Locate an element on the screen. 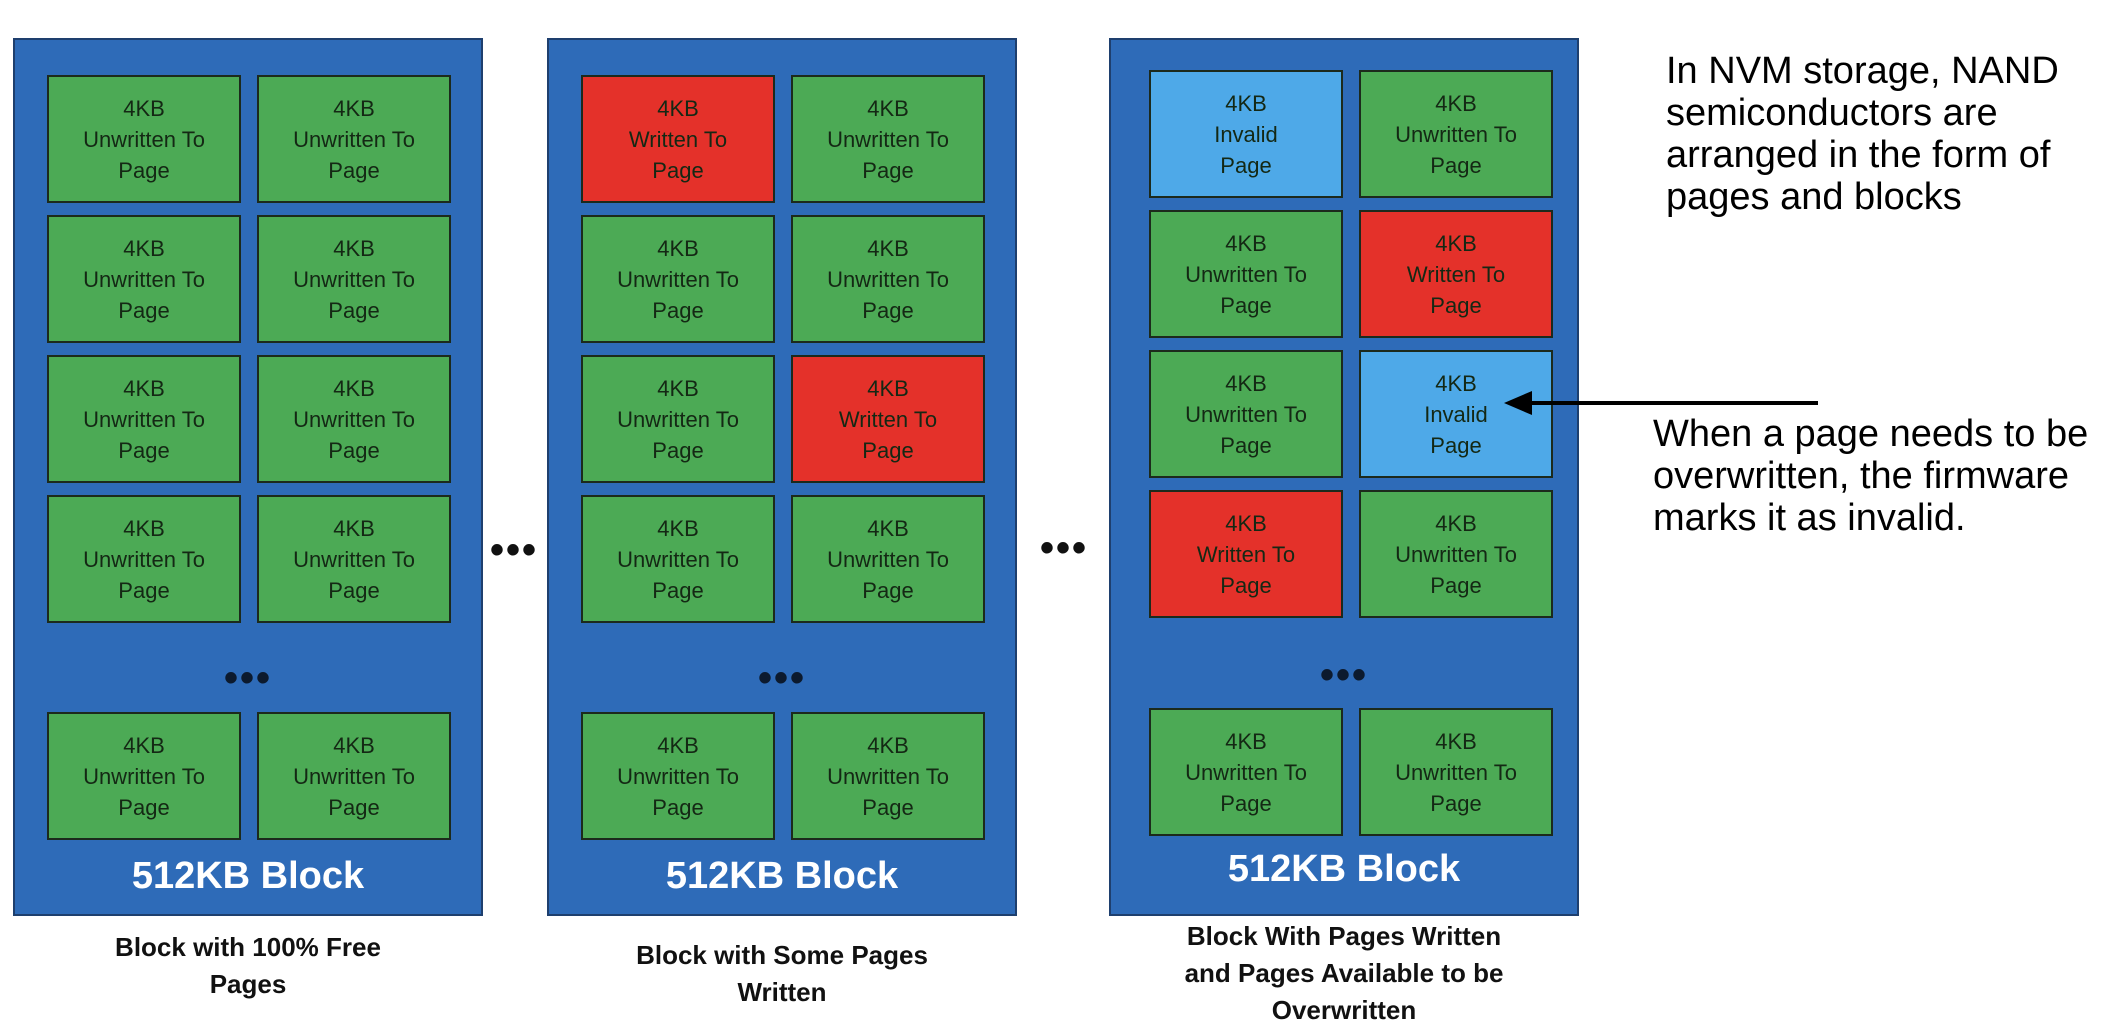 The width and height of the screenshot is (2122, 1029). arrow-head-icon is located at coordinates (1518, 403).